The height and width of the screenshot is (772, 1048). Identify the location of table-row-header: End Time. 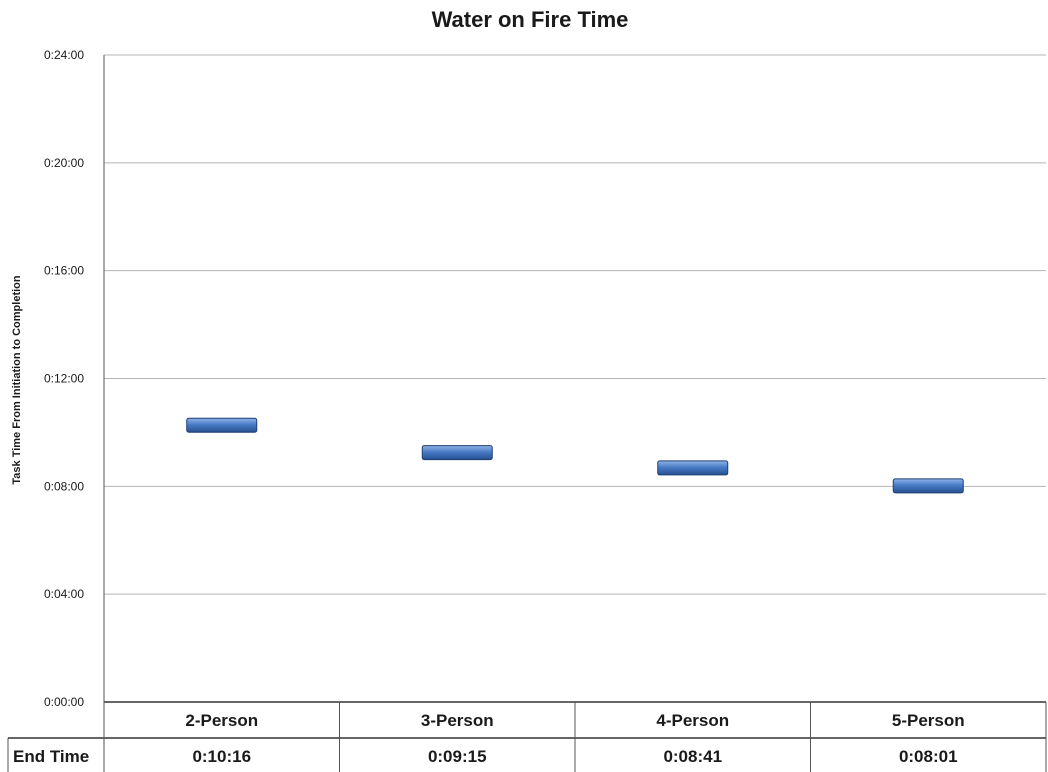
(51, 756).